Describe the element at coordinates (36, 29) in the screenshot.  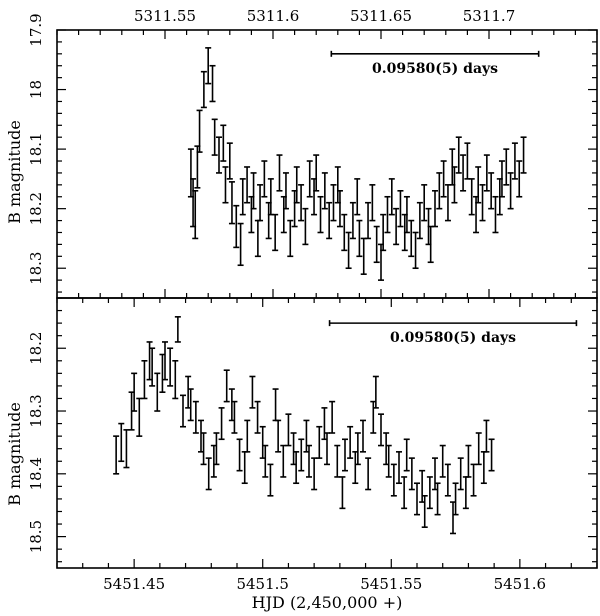
I see `y-tick-label: 17.9` at that location.